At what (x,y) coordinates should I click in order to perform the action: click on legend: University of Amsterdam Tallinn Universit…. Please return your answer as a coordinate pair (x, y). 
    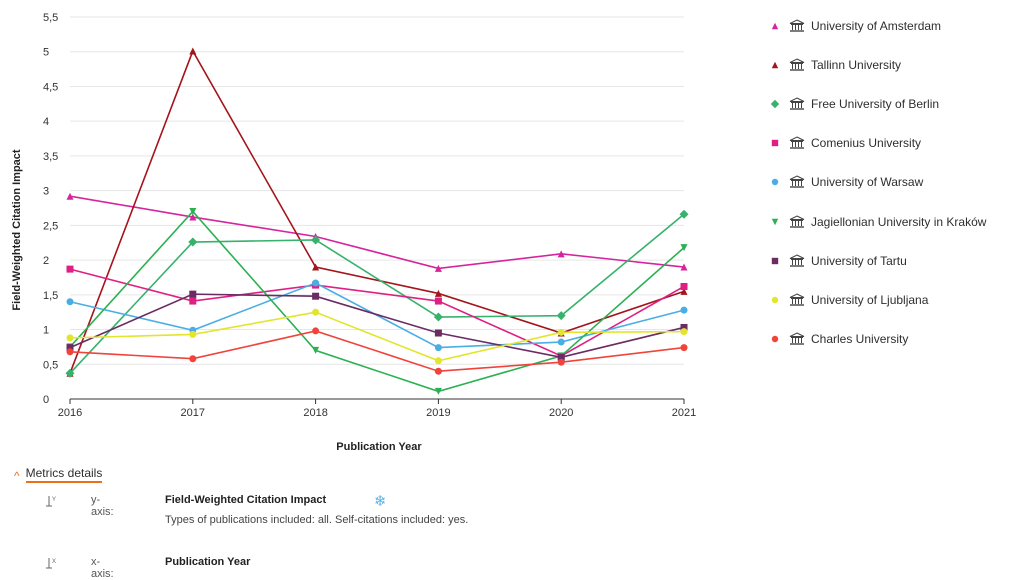
    Looking at the image, I should click on (894, 182).